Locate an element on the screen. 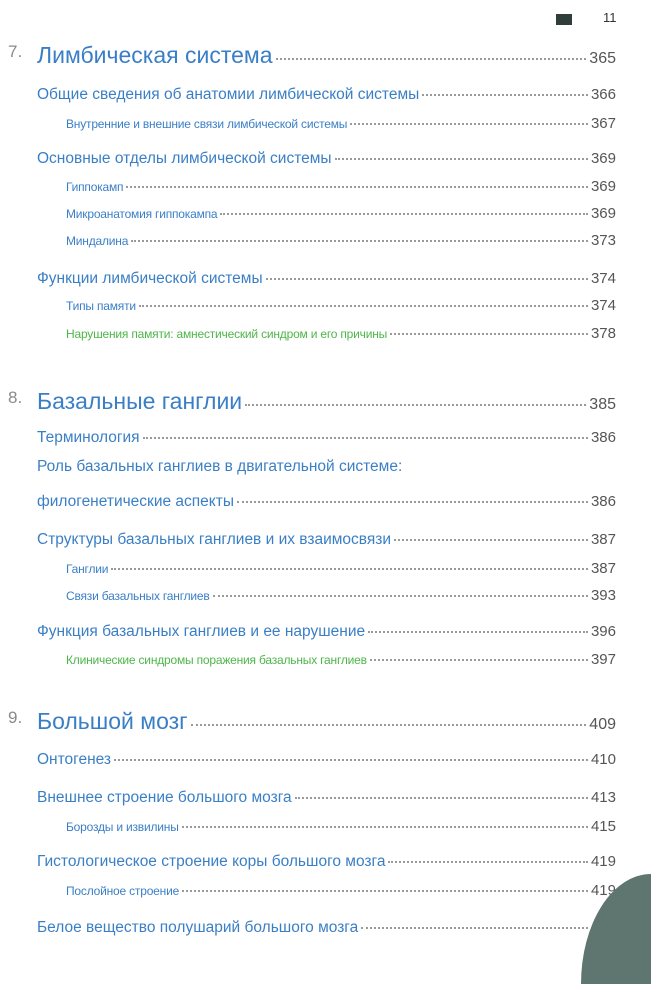  toc-entry-title: Терминология is located at coordinates (88, 437).